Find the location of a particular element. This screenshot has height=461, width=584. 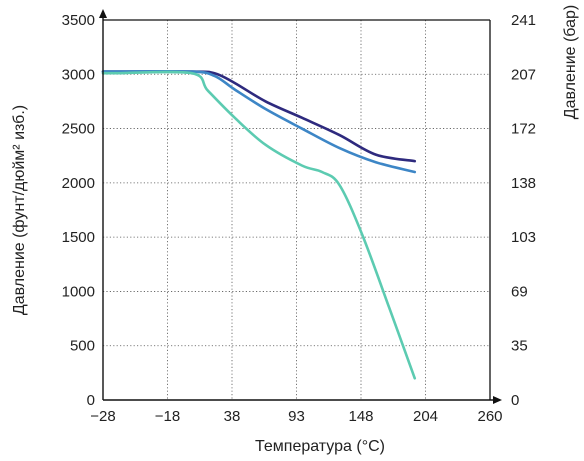

y-axis-title-right: Давление (бар) is located at coordinates (570, 62).